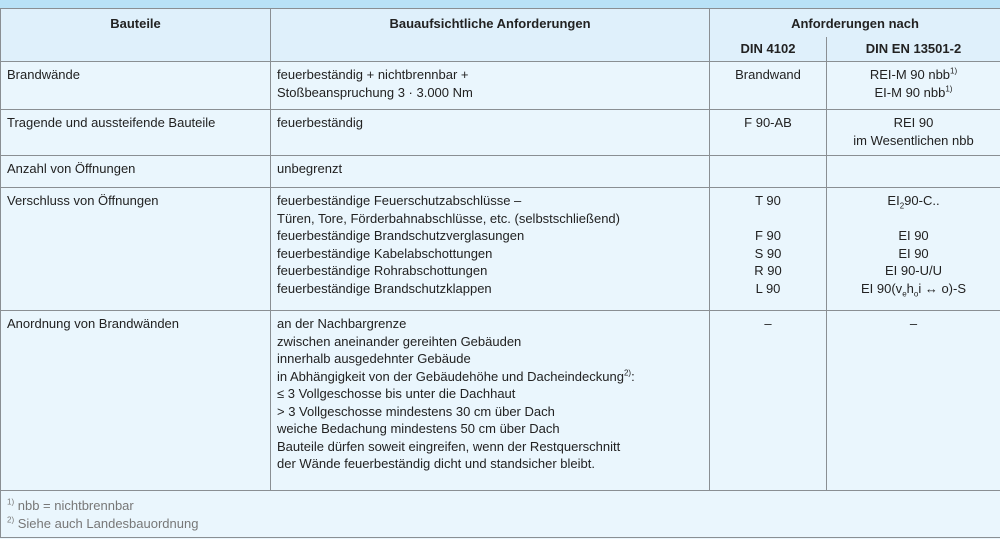 The image size is (1000, 539). Describe the element at coordinates (627, 373) in the screenshot. I see `footnote-ref: 2)` at that location.